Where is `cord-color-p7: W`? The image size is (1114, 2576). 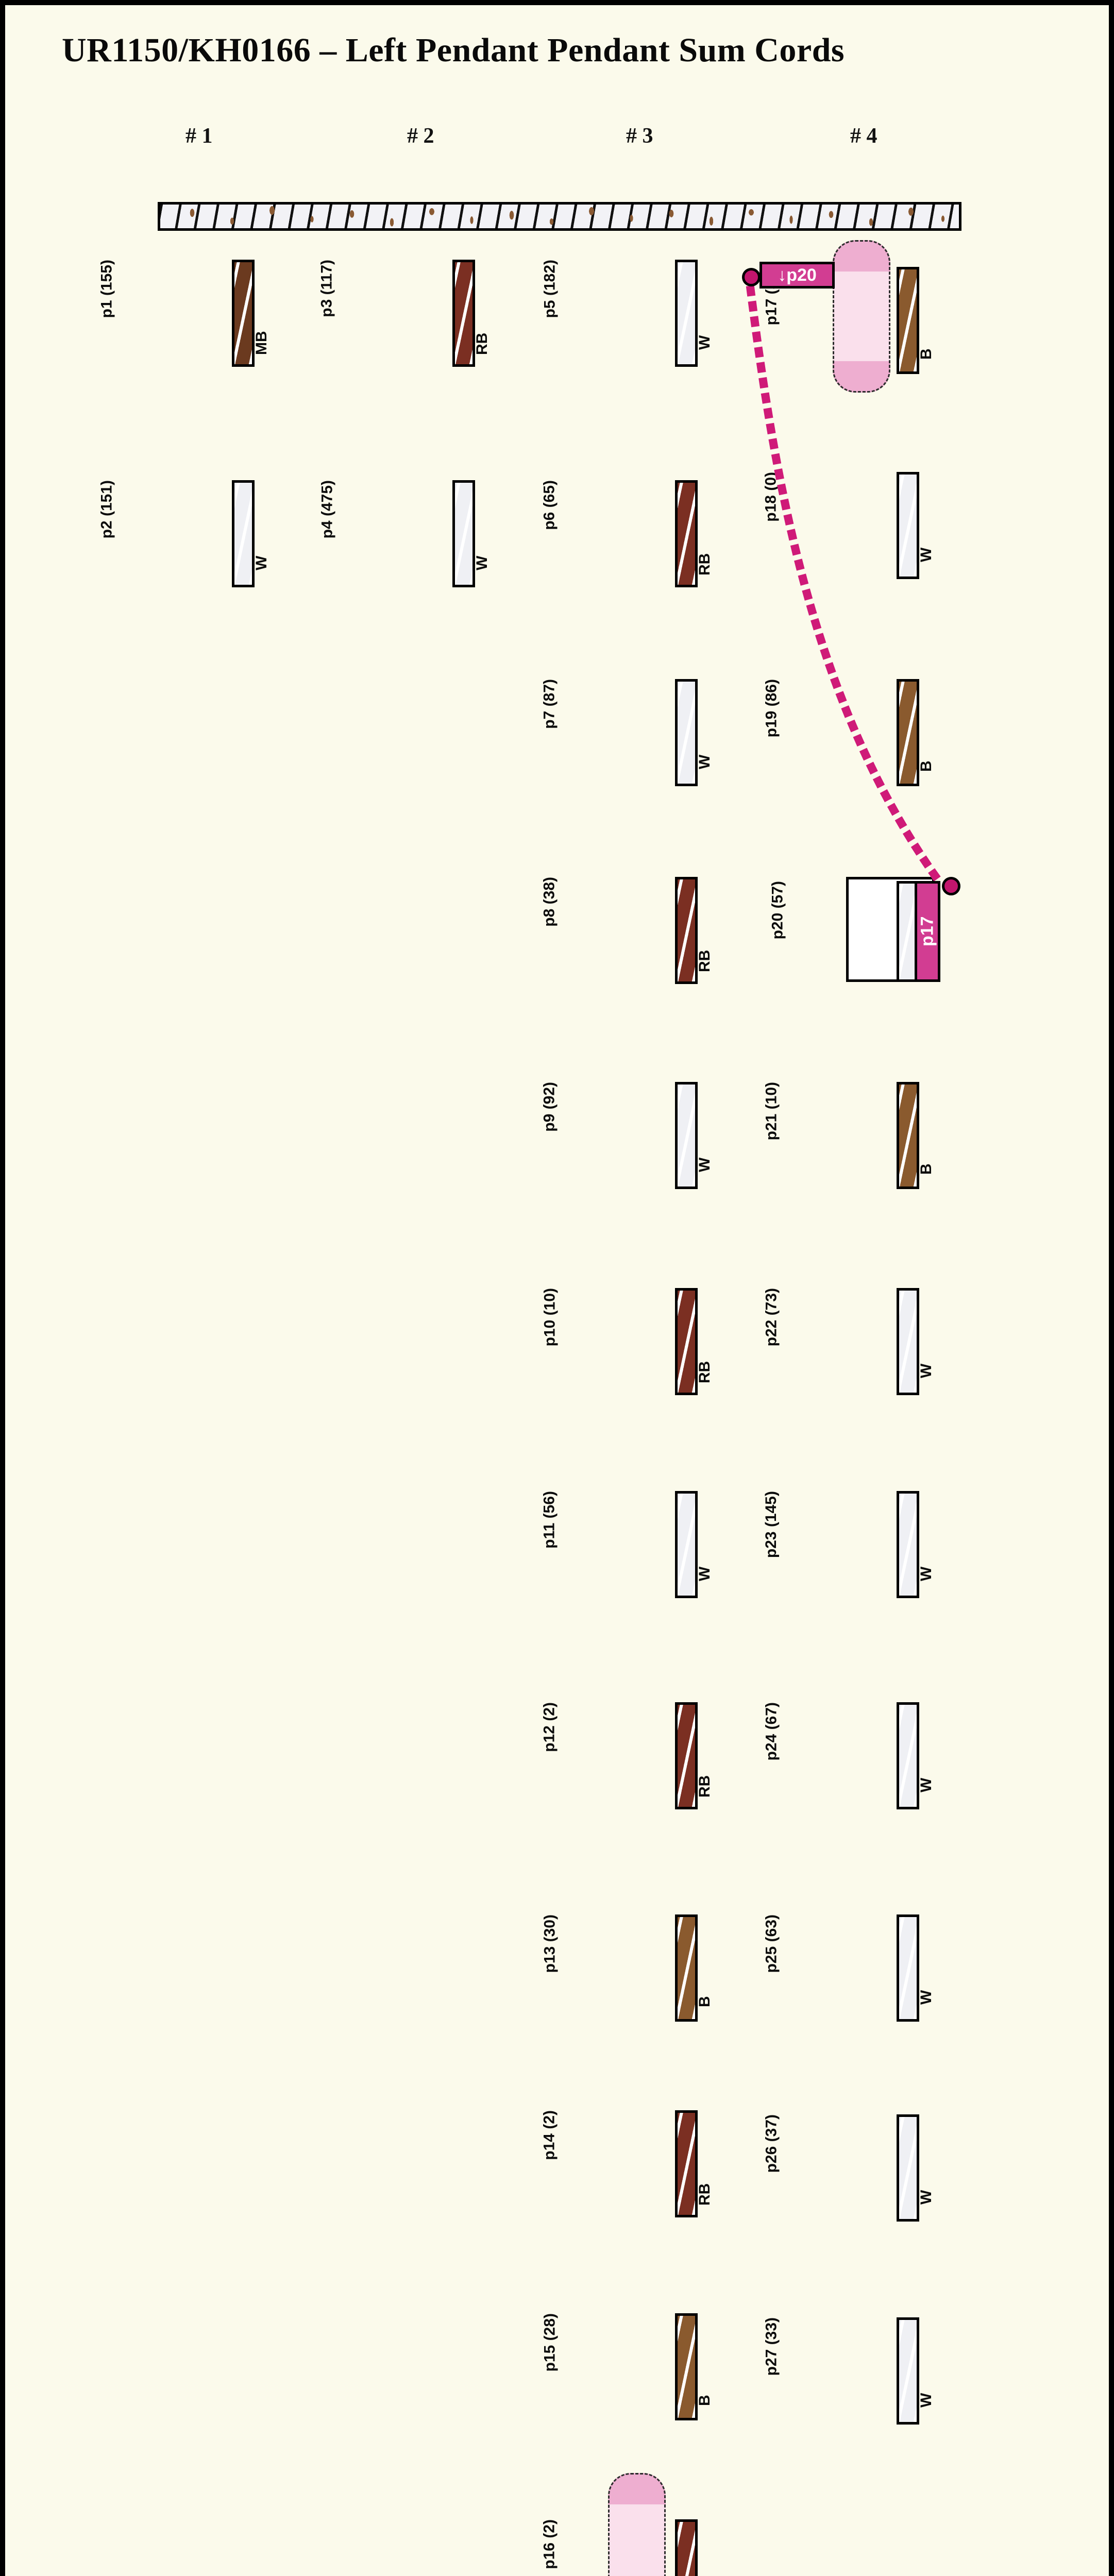 cord-color-p7: W is located at coordinates (704, 761).